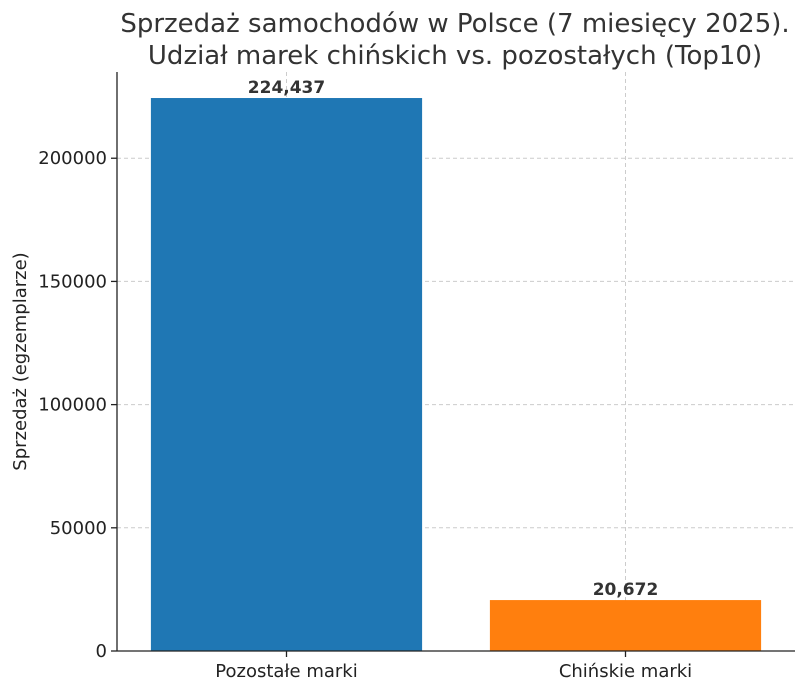 This screenshot has height=688, width=805. I want to click on y-tick-label: 150000, so click(72, 281).